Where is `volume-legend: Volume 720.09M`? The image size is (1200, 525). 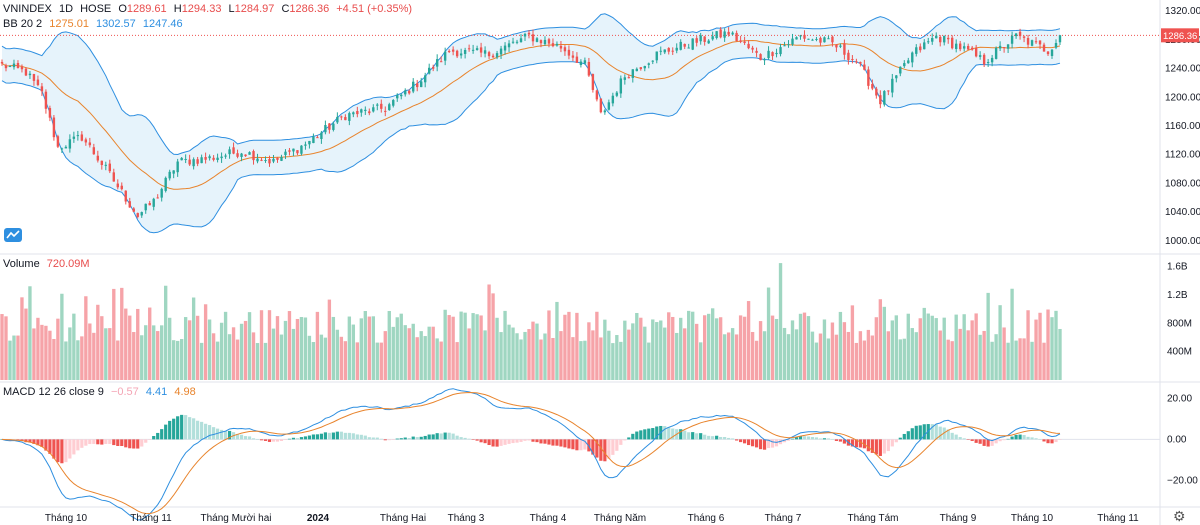 volume-legend: Volume 720.09M is located at coordinates (48, 264).